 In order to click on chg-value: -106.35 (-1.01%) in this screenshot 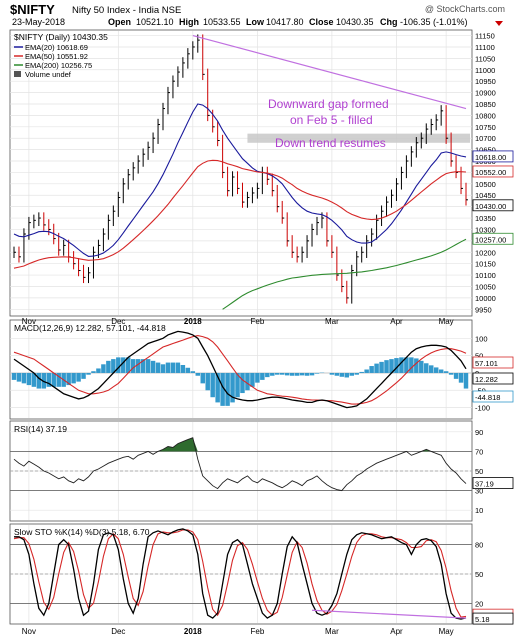, I will do `click(434, 22)`.